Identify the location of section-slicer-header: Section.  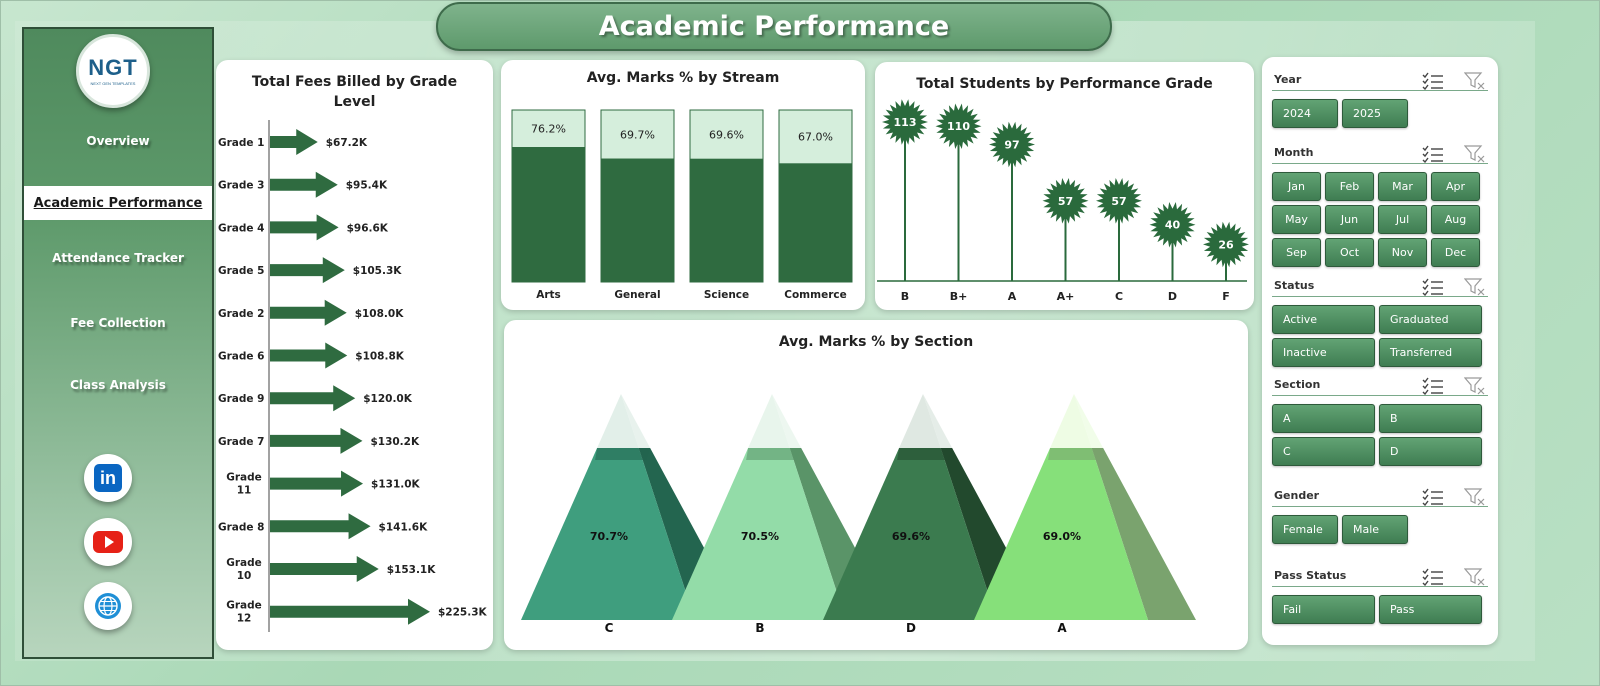
(1380, 385).